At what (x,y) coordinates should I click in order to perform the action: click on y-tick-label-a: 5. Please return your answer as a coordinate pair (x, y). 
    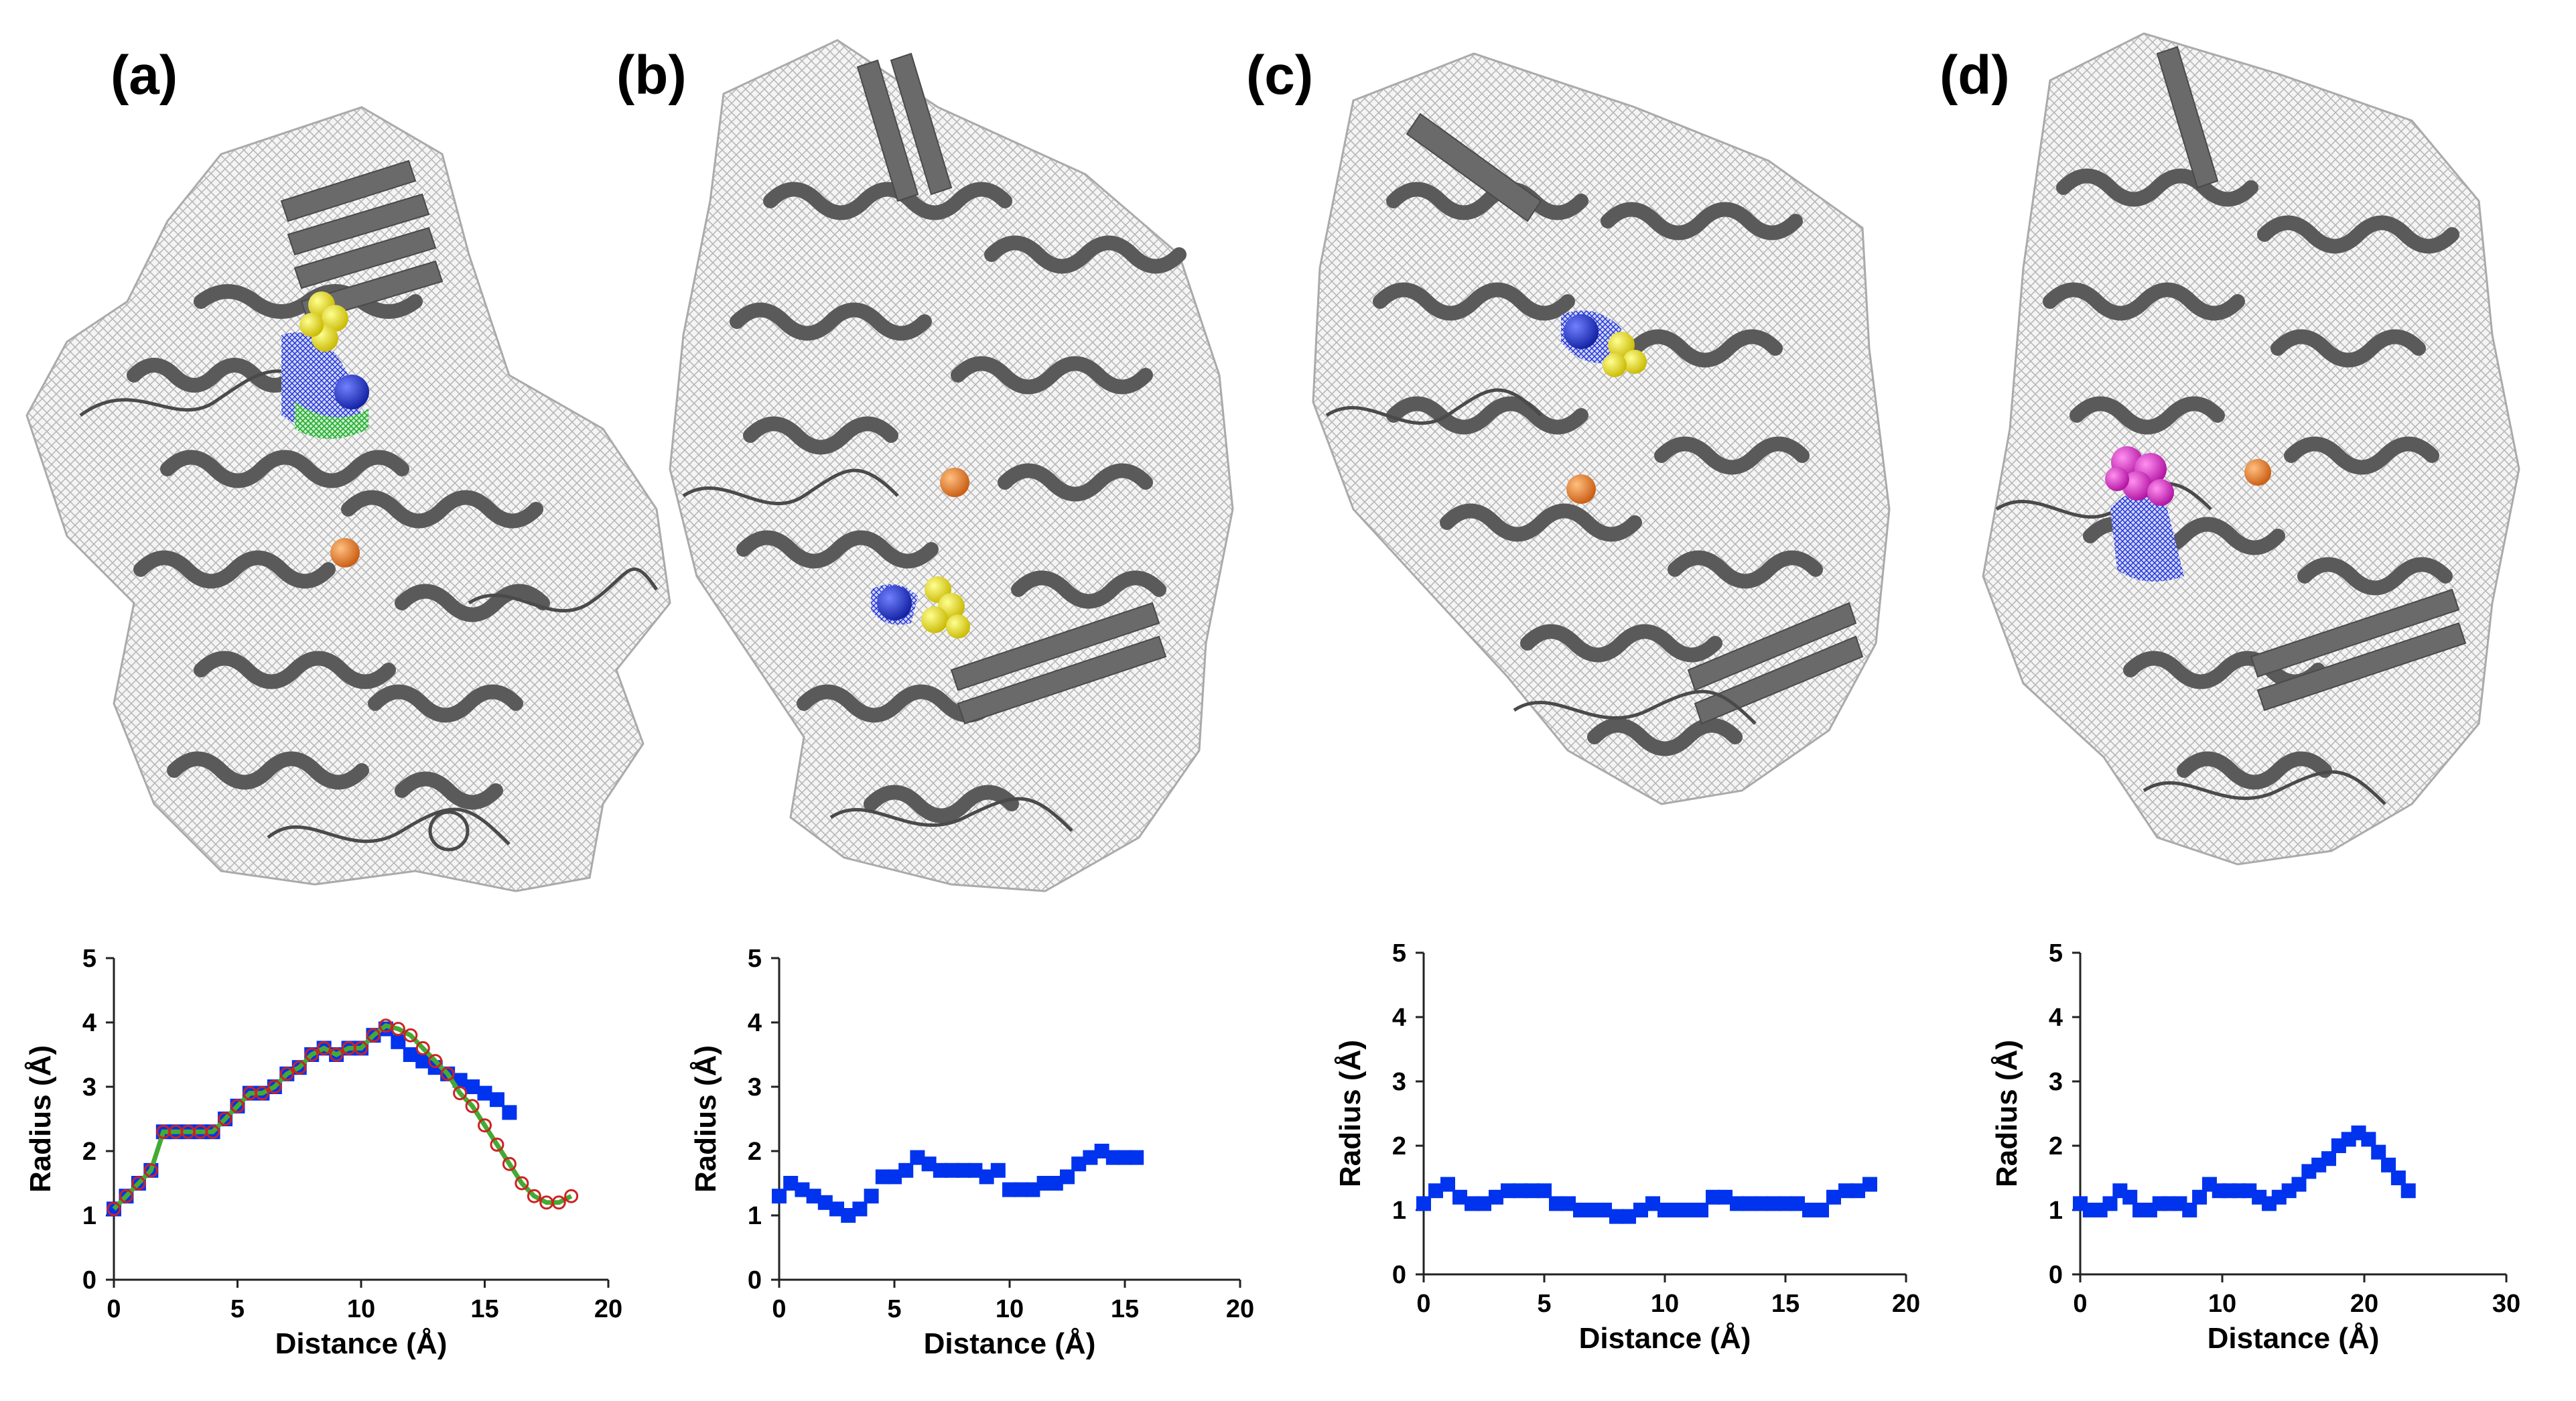
    Looking at the image, I should click on (89, 959).